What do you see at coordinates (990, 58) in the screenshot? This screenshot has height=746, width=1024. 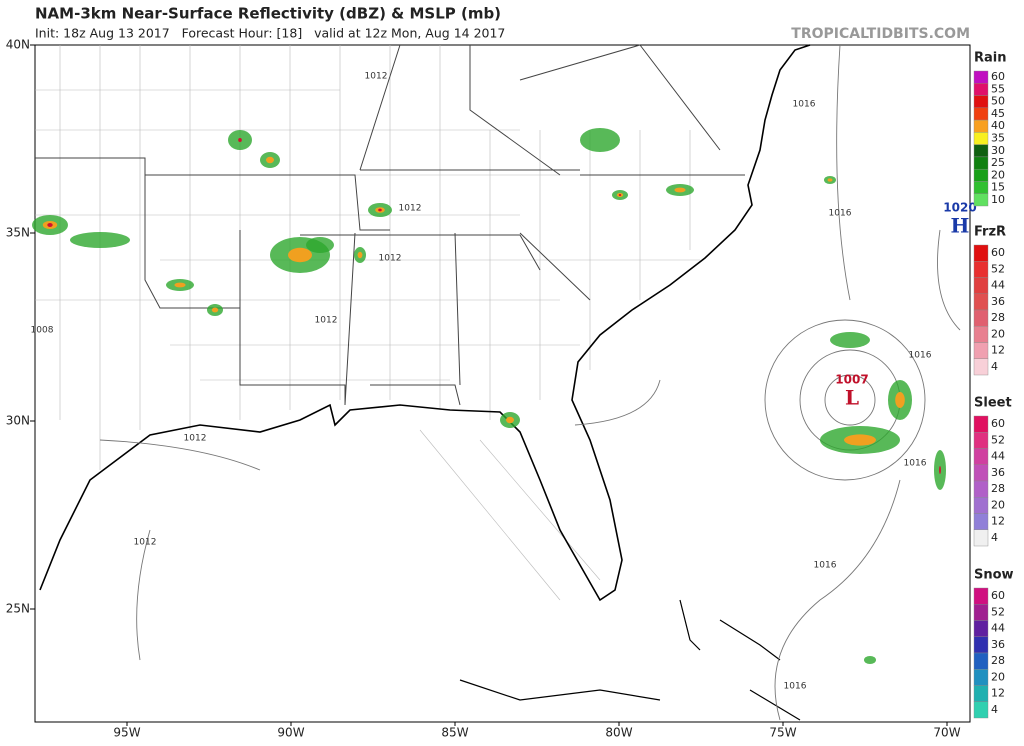 I see `legend-title: Rain` at bounding box center [990, 58].